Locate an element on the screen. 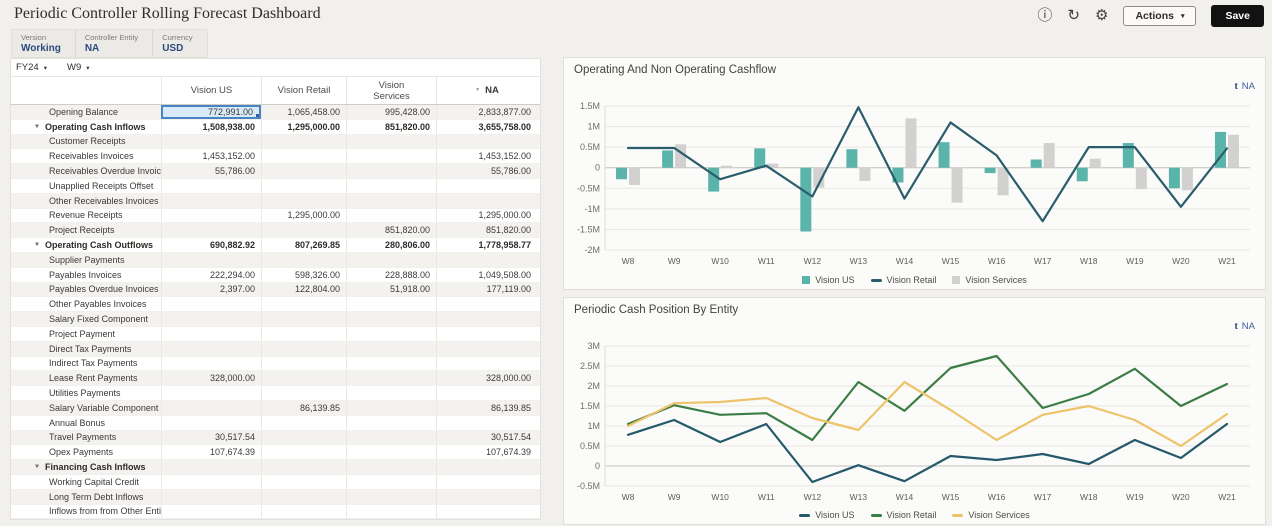 This screenshot has height=526, width=1272. save-button: Save is located at coordinates (1237, 16).